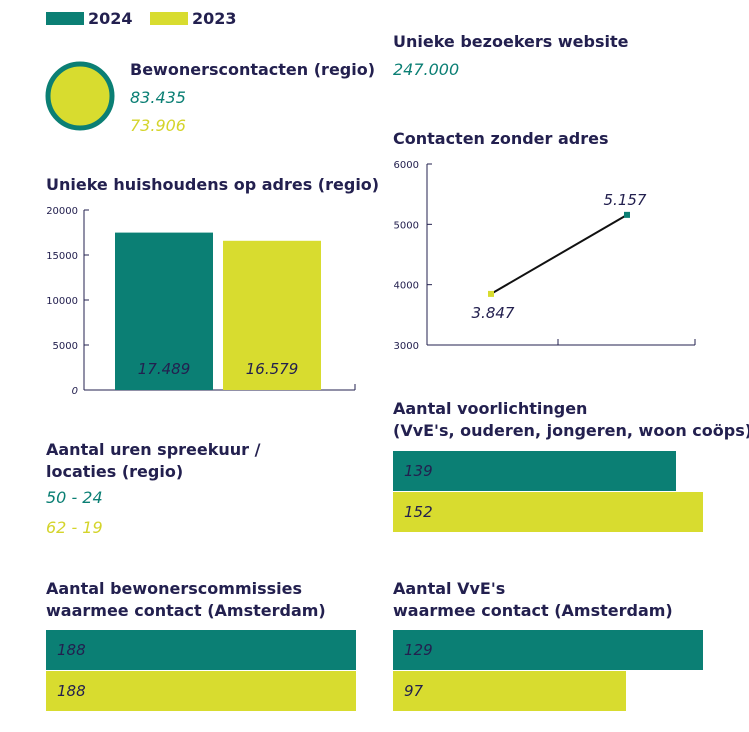  I want to click on uren-value-2024: 50 - 24, so click(74, 497).